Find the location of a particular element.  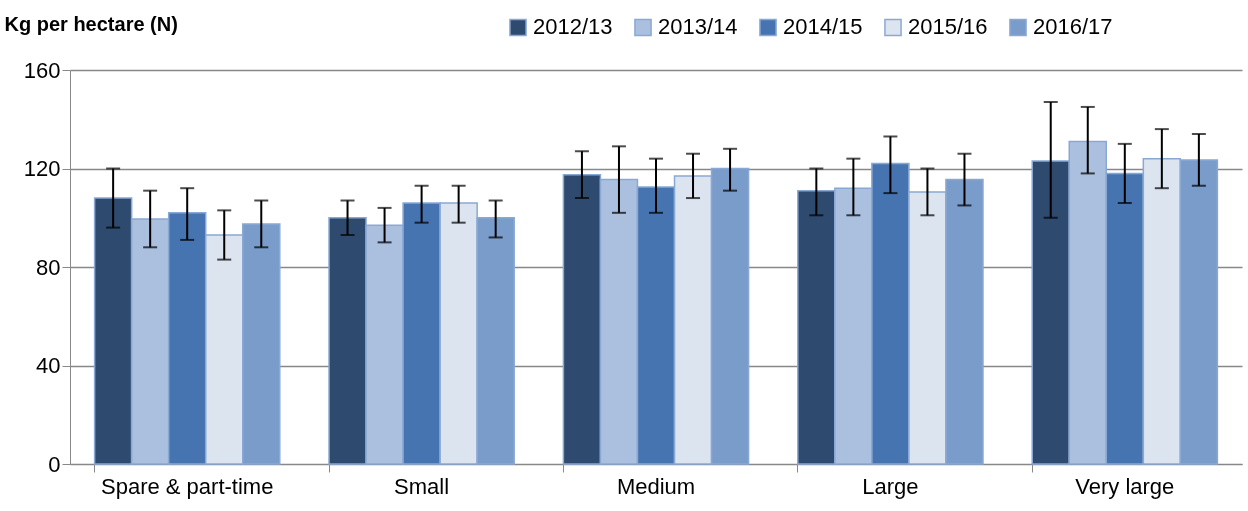

y-tick-label: 0 is located at coordinates (54, 464).